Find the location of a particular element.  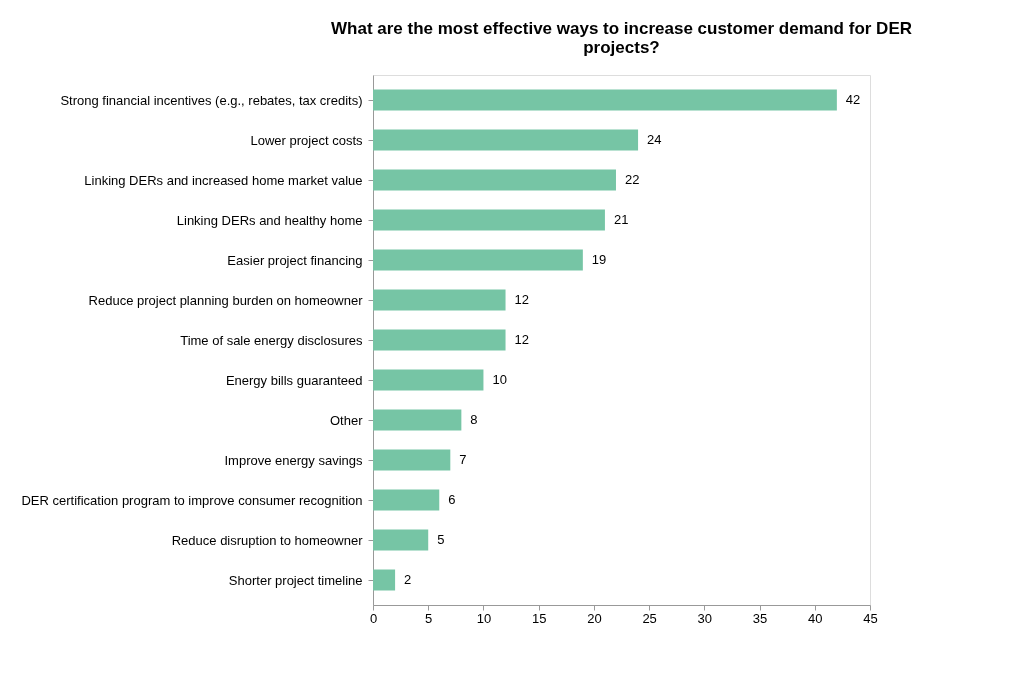

x-tick-label: 25 is located at coordinates (649, 618).